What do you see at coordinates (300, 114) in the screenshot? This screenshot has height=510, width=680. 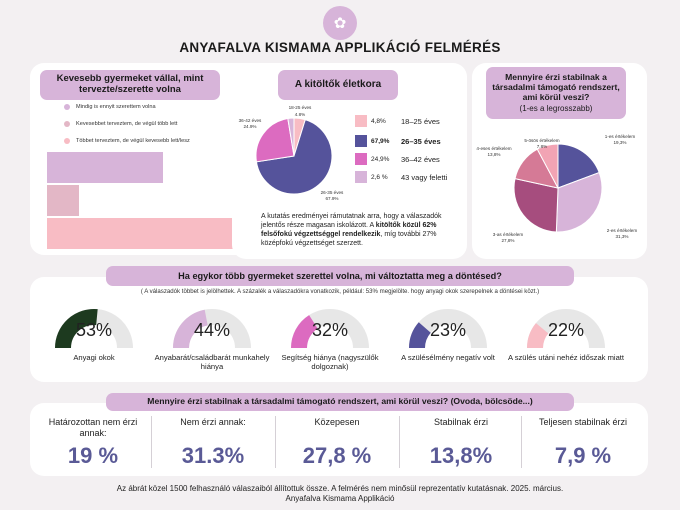 I see `pie-label: 4.8%` at bounding box center [300, 114].